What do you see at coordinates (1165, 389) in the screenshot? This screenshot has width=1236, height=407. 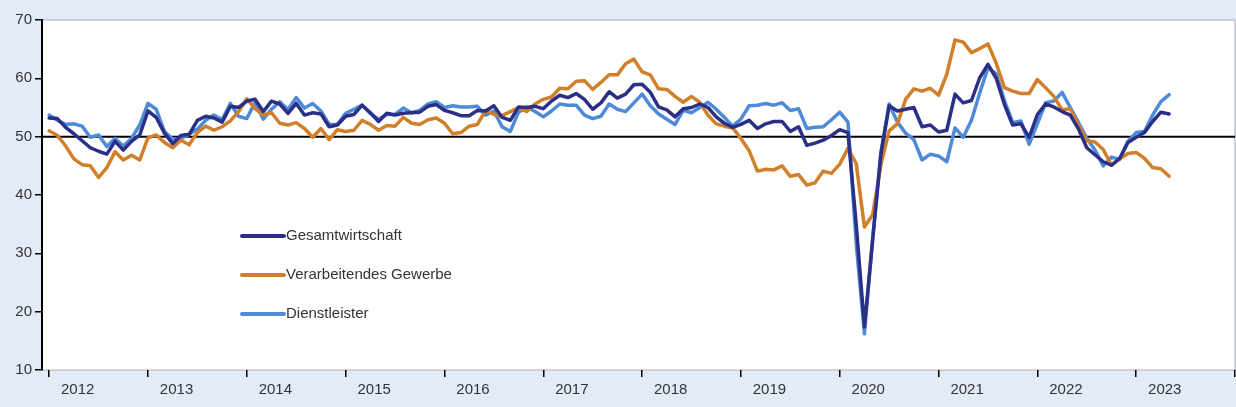 I see `x-tick-label: 2023` at bounding box center [1165, 389].